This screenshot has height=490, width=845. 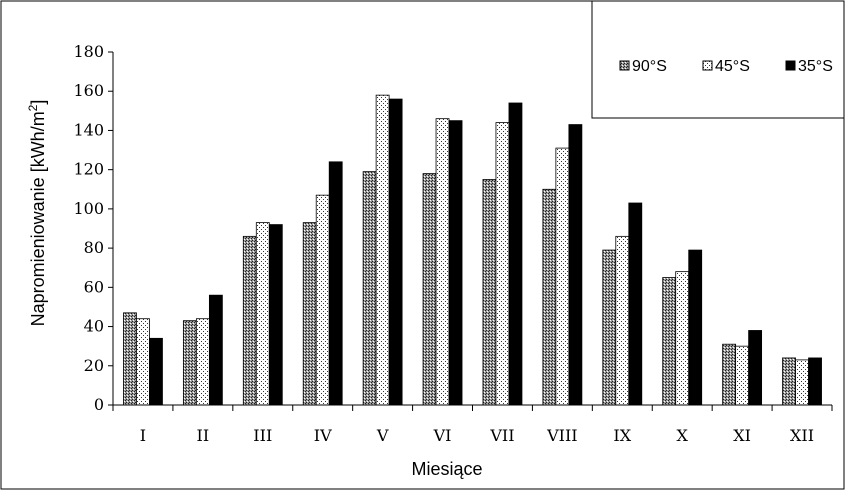 I want to click on y-tick-label: 20, so click(x=94, y=365).